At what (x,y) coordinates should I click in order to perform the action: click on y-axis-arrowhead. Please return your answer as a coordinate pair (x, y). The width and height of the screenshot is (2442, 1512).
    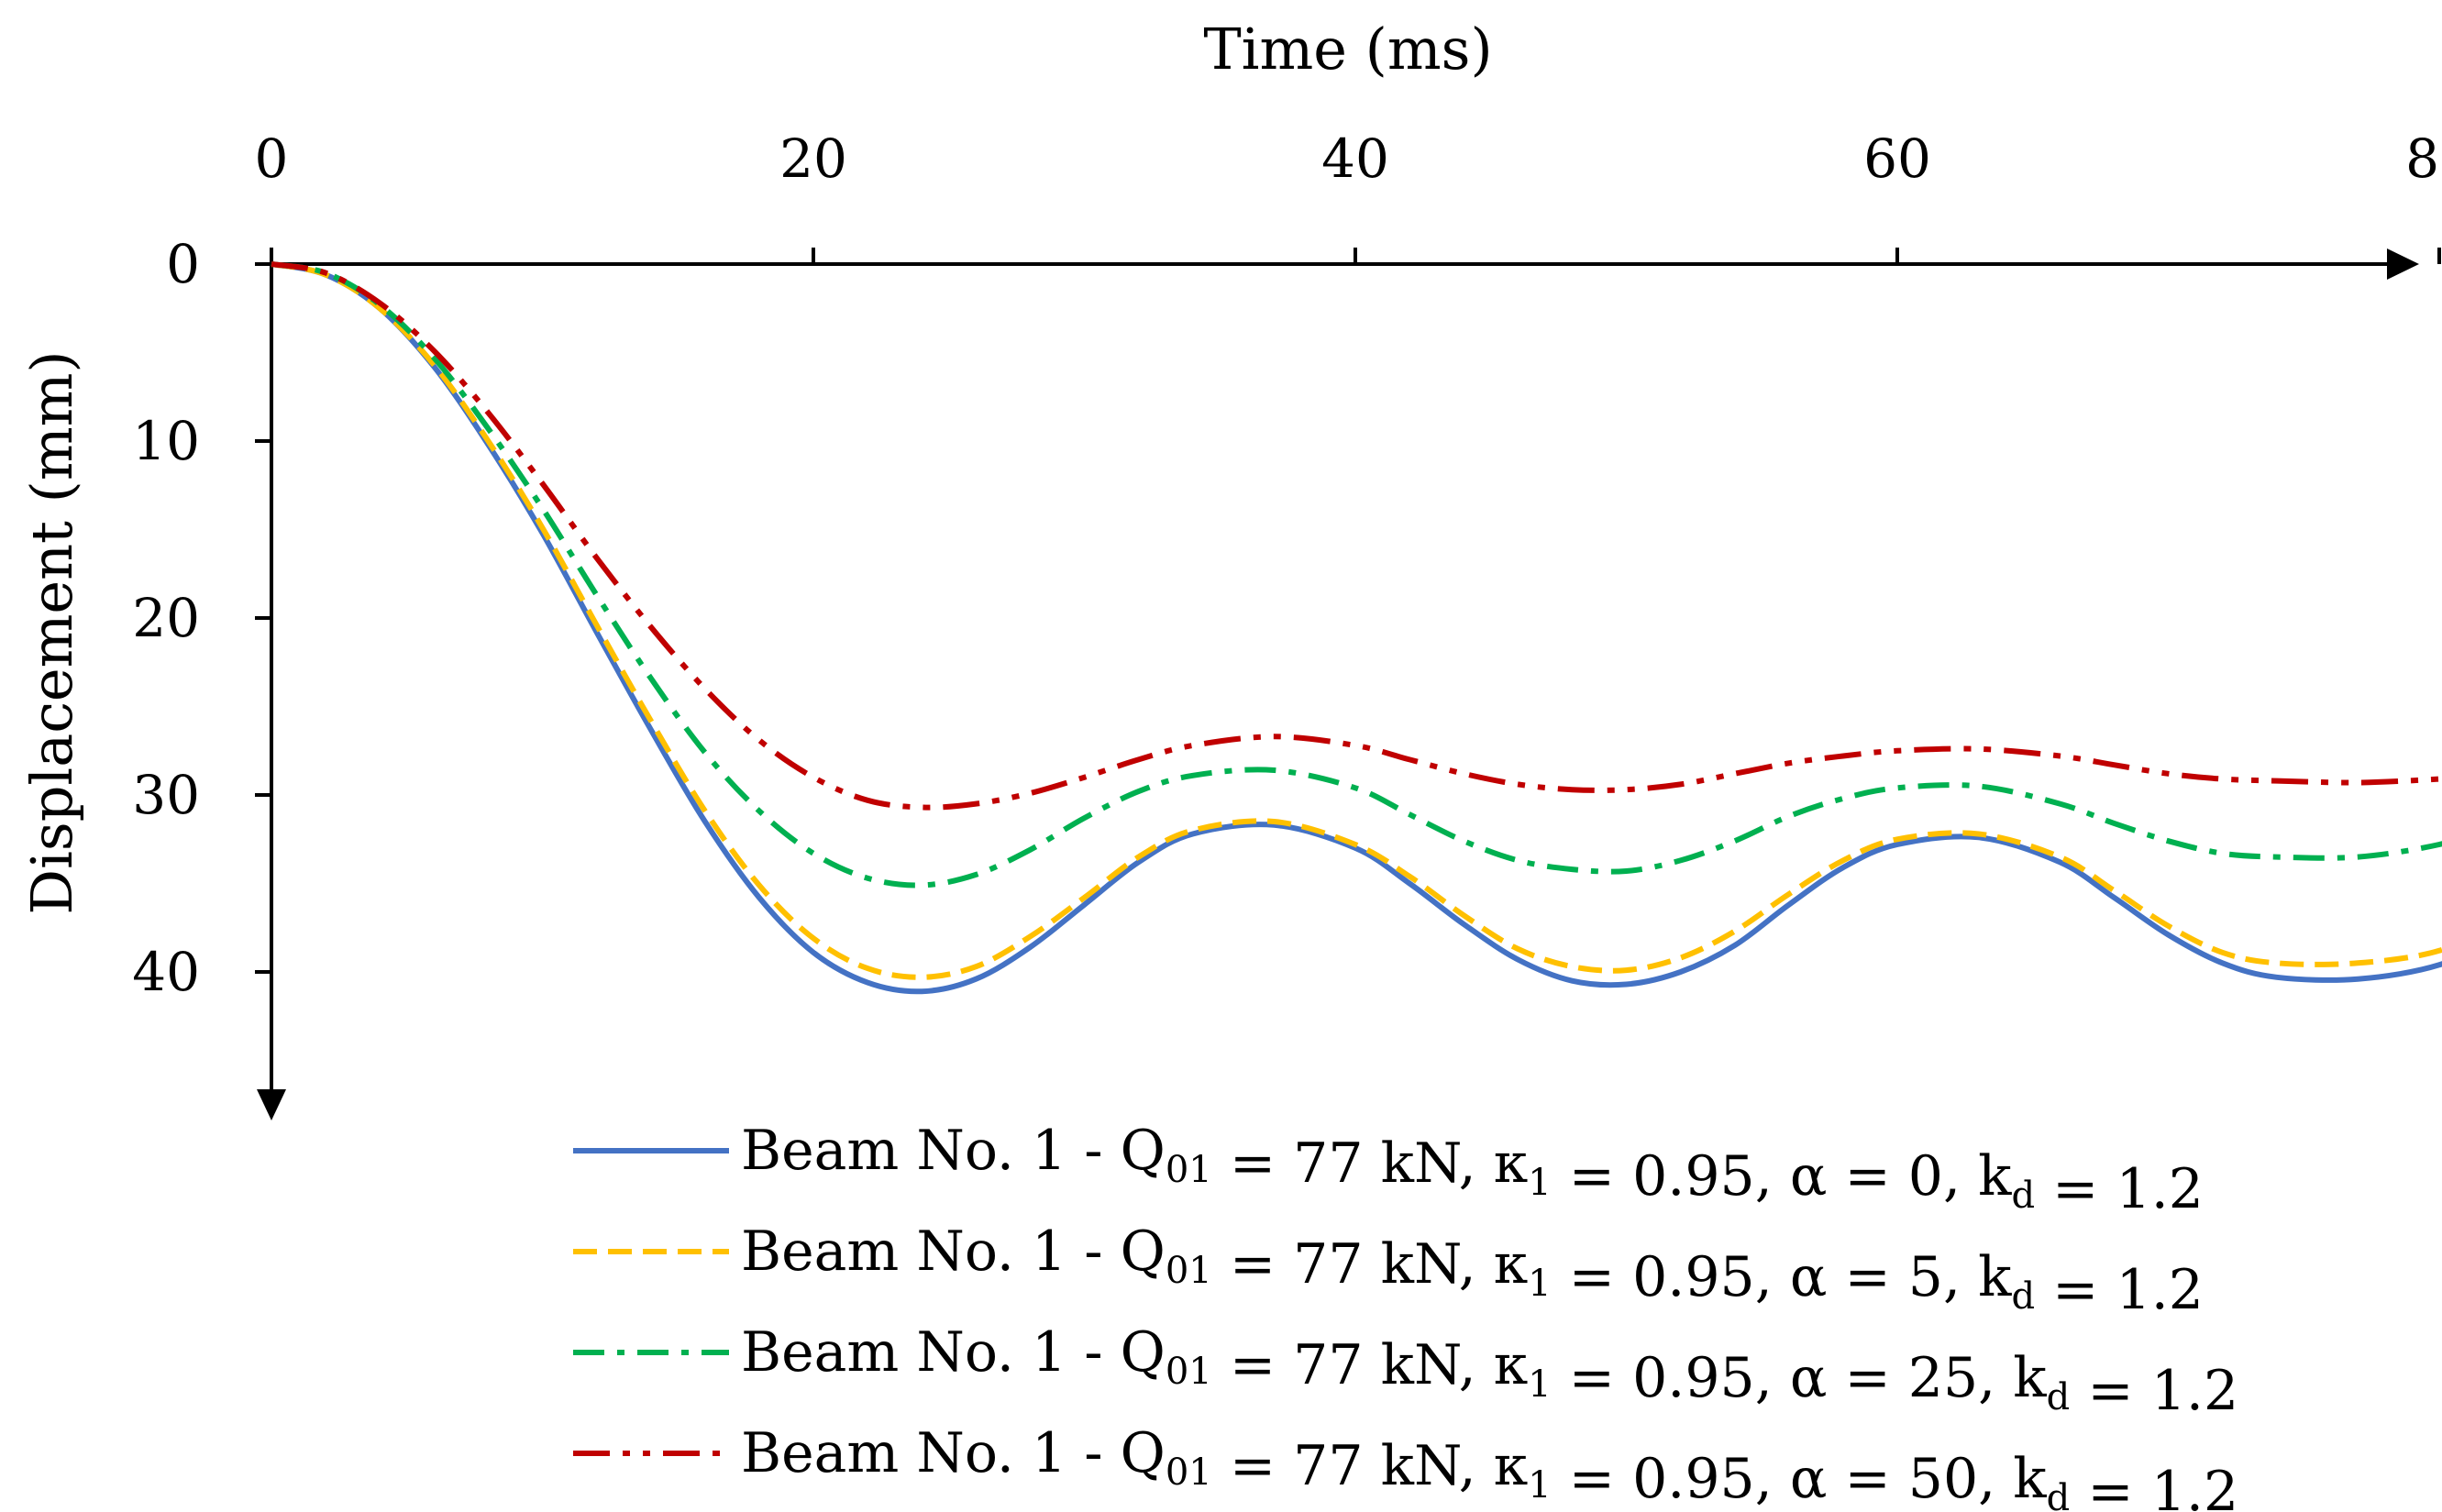
    Looking at the image, I should click on (271, 1104).